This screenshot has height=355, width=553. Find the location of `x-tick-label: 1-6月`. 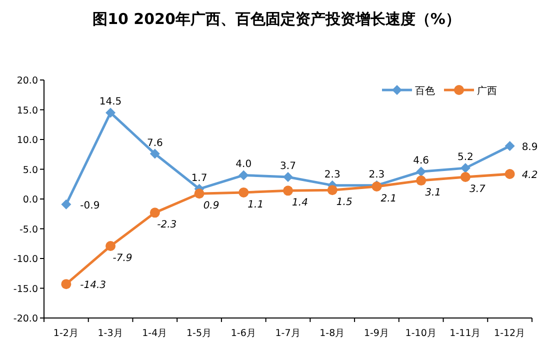

x-tick-label: 1-6月 is located at coordinates (243, 333).